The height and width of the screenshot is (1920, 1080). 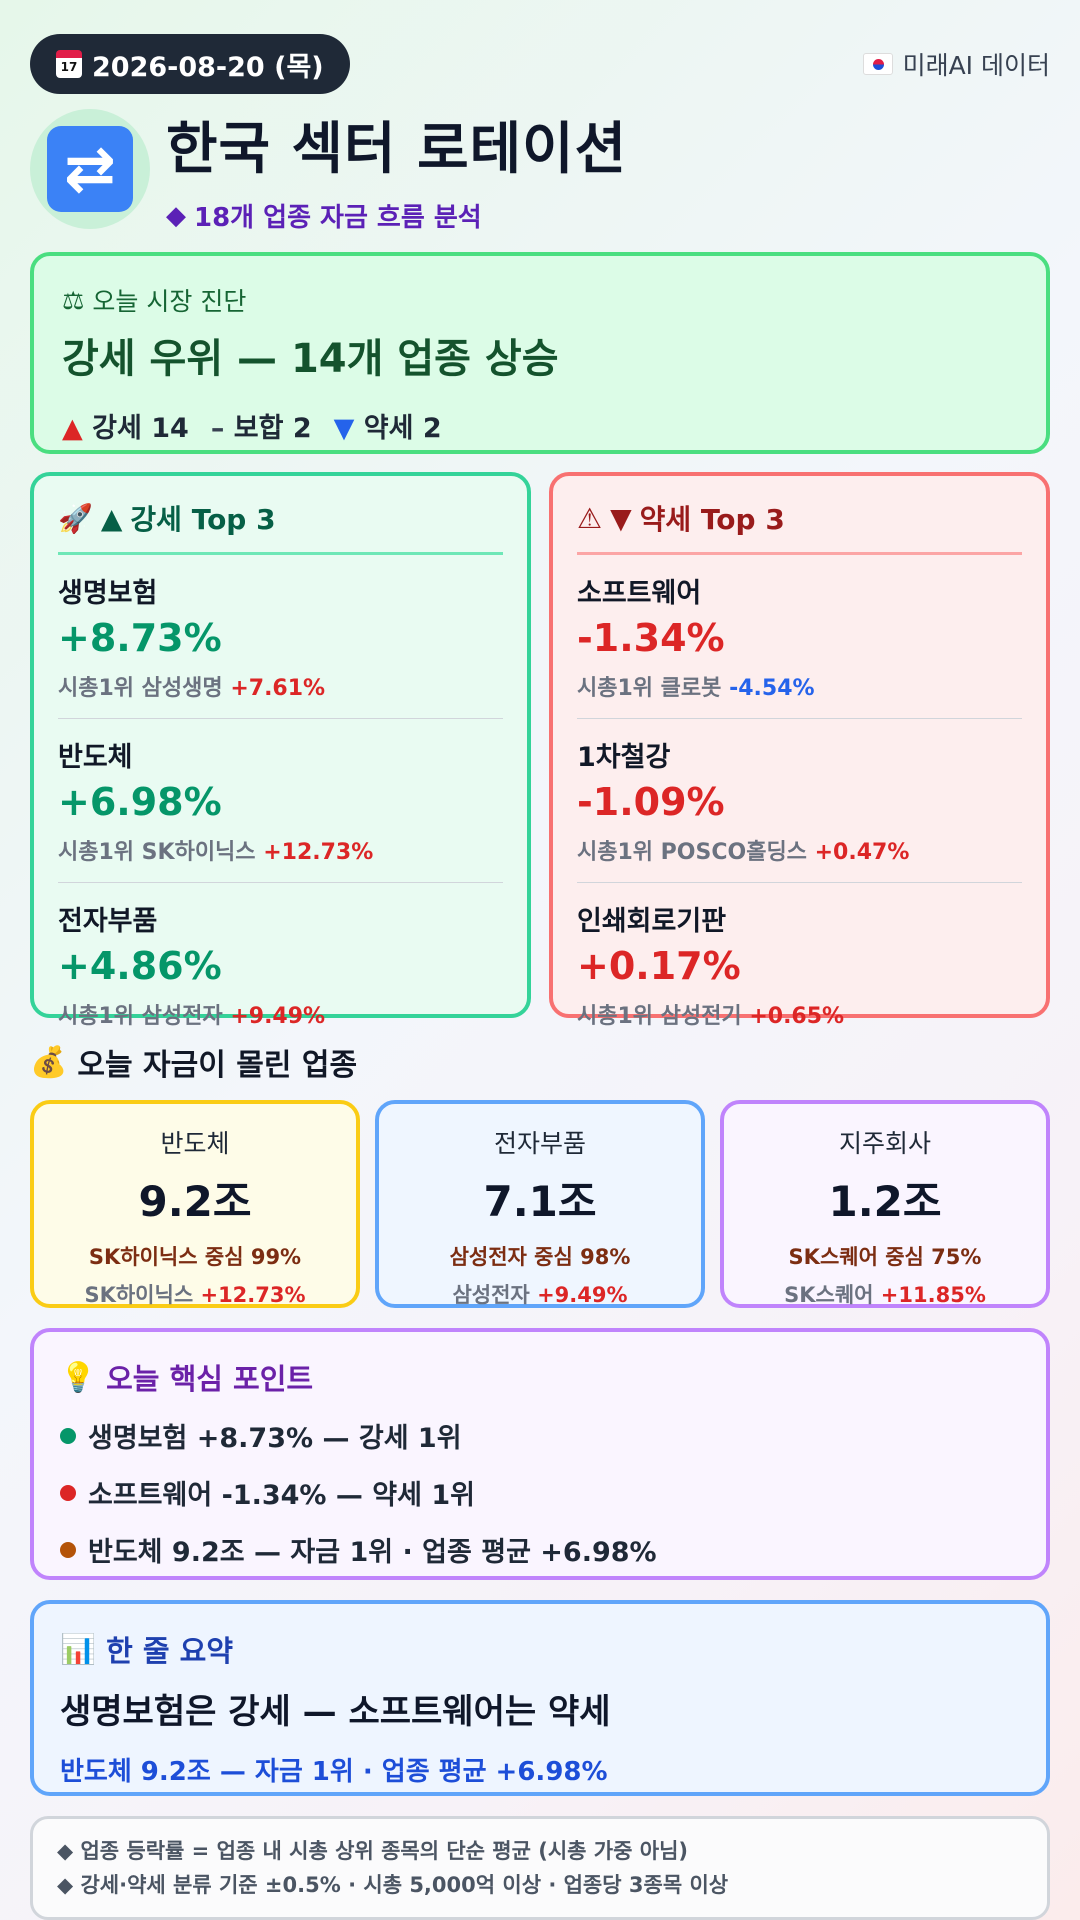 I want to click on title-icon-badge: ⇄, so click(x=90, y=169).